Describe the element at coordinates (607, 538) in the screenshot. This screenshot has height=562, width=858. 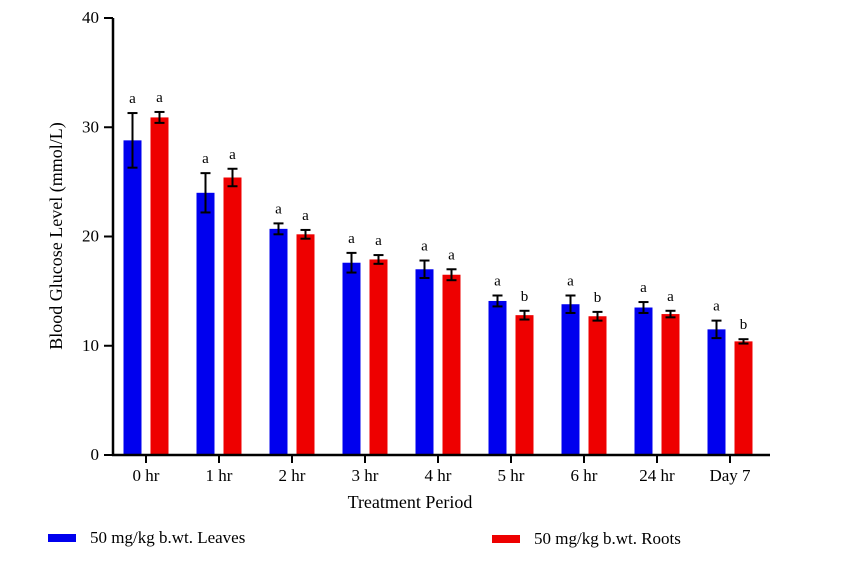
I see `legend-label-roots: 50 mg/kg b.wt. Roots` at that location.